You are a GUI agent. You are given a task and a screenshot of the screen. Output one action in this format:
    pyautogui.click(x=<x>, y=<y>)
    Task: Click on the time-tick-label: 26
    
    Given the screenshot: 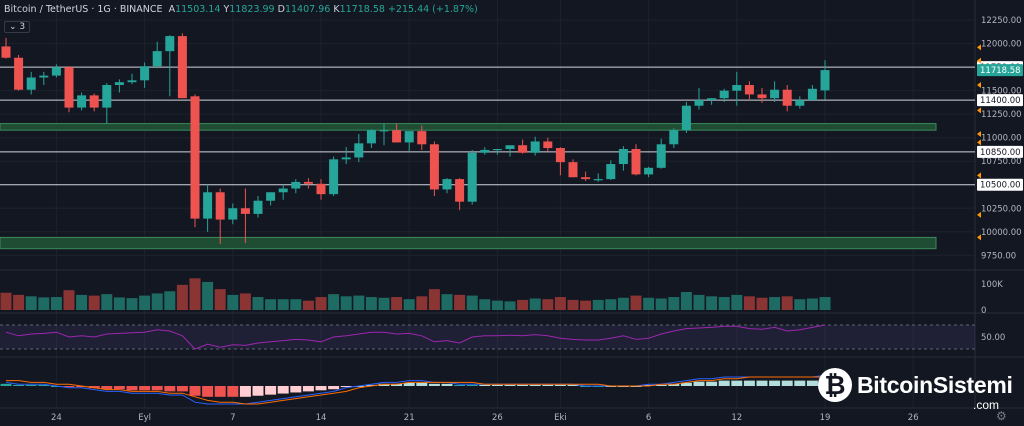 What is the action you would take?
    pyautogui.click(x=913, y=418)
    